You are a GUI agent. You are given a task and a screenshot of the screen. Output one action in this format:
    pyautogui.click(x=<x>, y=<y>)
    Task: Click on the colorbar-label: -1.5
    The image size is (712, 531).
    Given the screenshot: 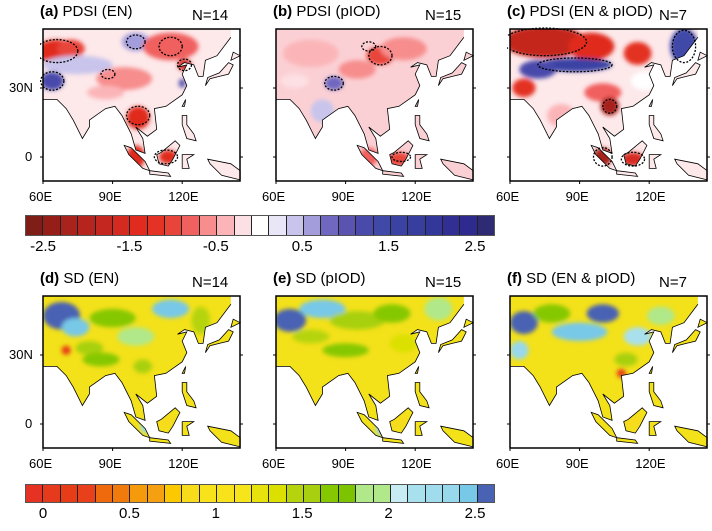 What is the action you would take?
    pyautogui.click(x=129, y=246)
    